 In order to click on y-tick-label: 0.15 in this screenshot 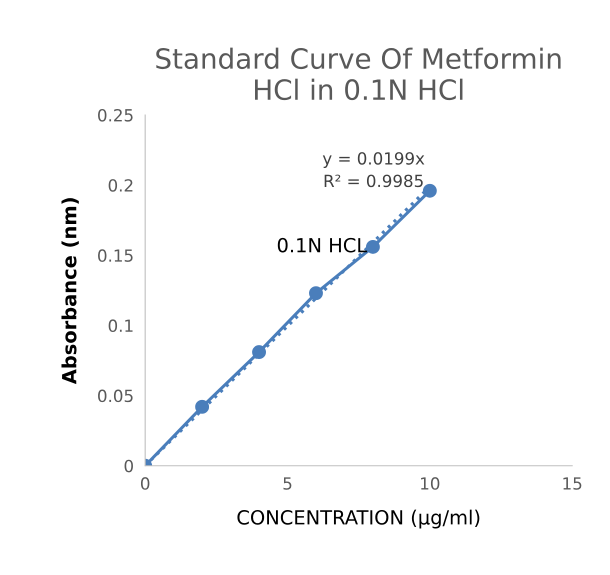, I will do `click(115, 255)`.